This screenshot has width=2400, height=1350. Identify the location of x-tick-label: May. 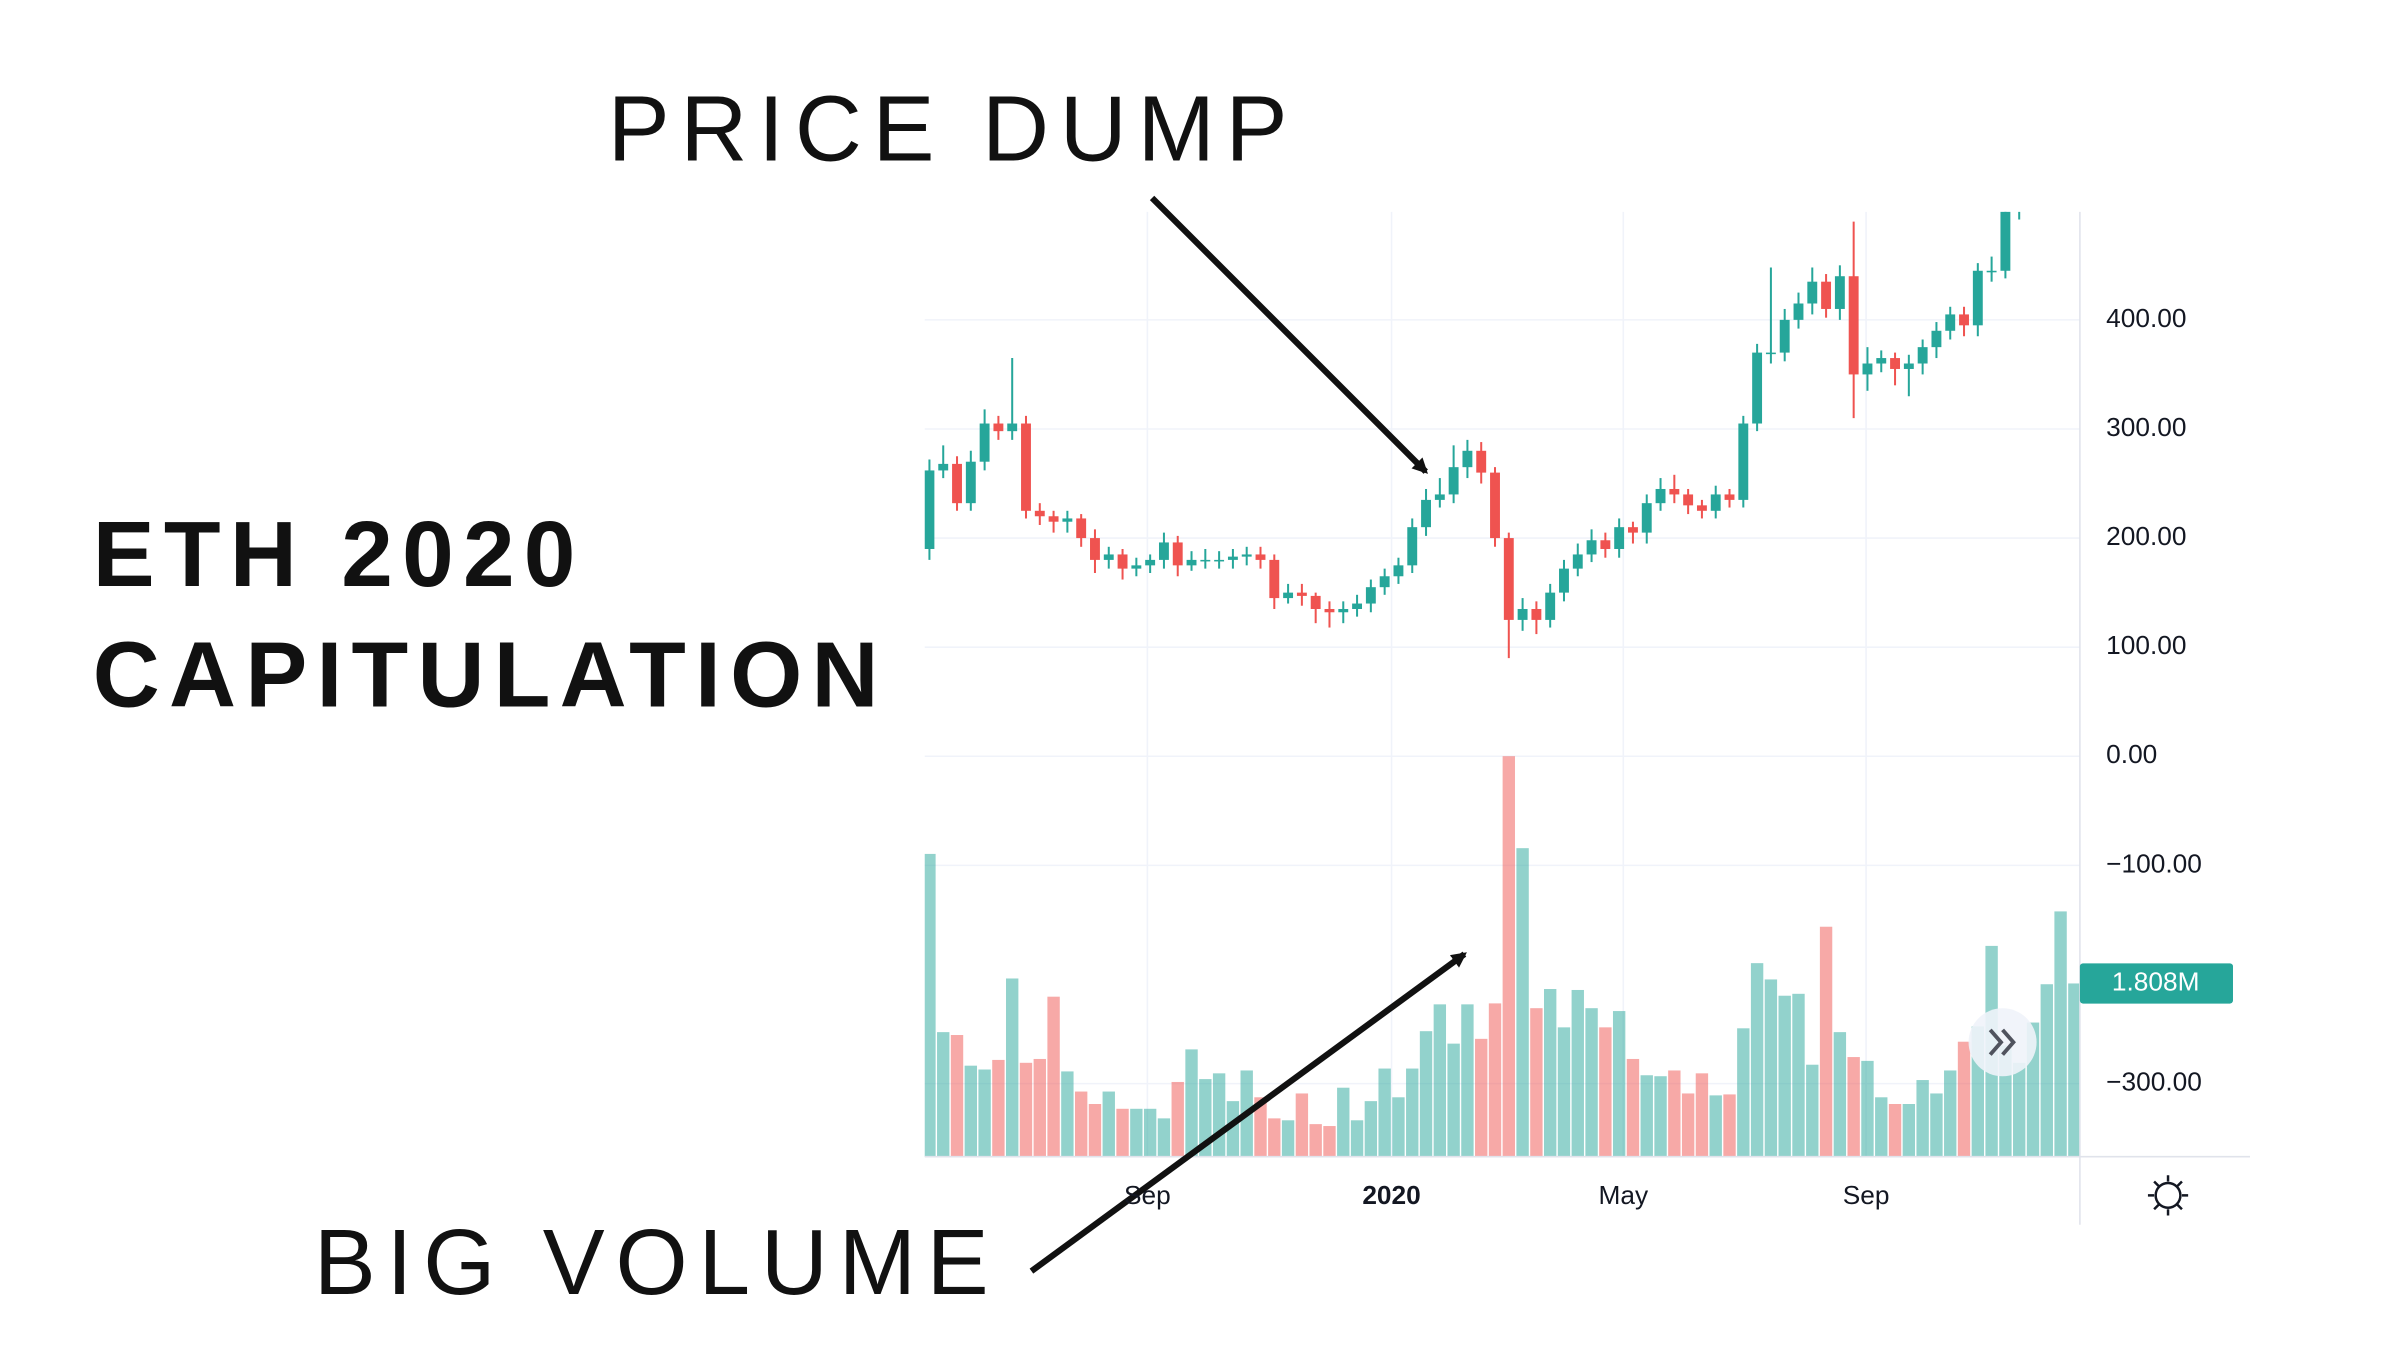
(1623, 1195).